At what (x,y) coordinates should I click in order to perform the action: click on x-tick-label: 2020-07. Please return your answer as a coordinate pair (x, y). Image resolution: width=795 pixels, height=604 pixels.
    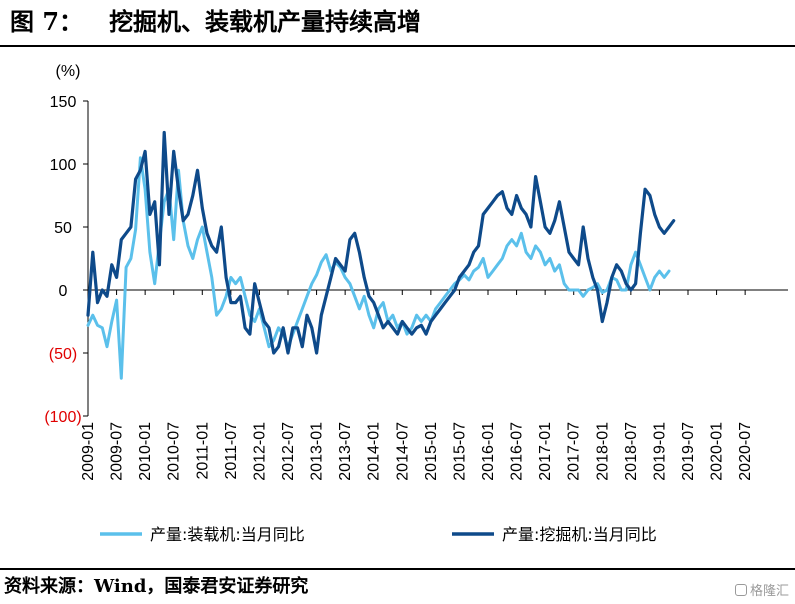
    Looking at the image, I should click on (745, 451).